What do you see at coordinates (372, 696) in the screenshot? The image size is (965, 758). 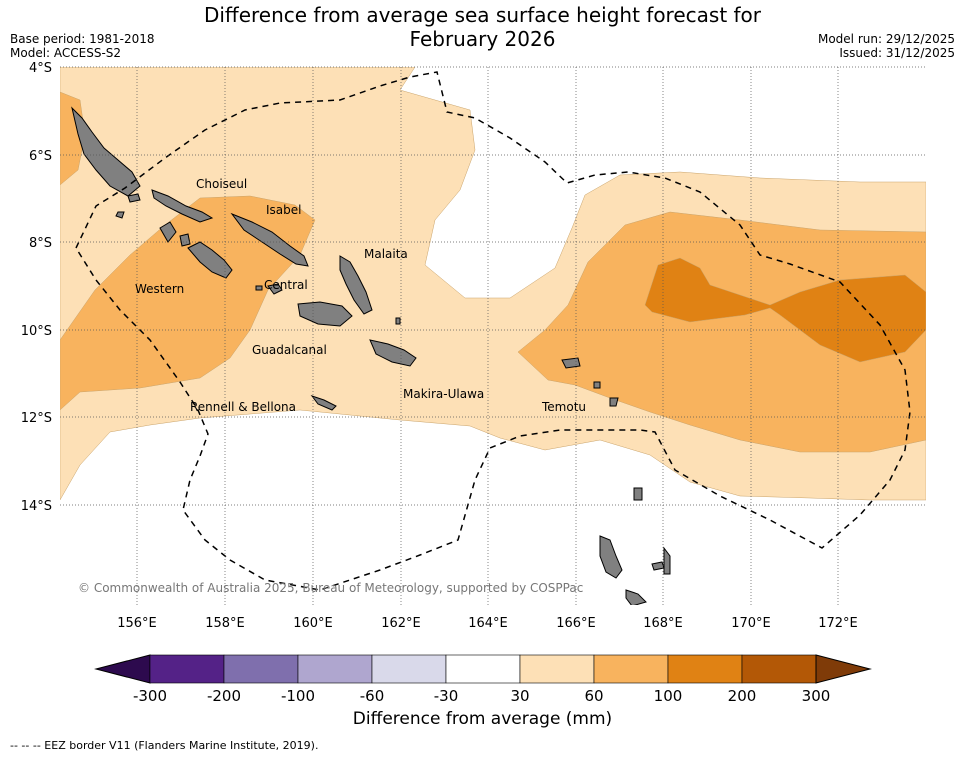 I see `colorbar-tick-label: -60` at bounding box center [372, 696].